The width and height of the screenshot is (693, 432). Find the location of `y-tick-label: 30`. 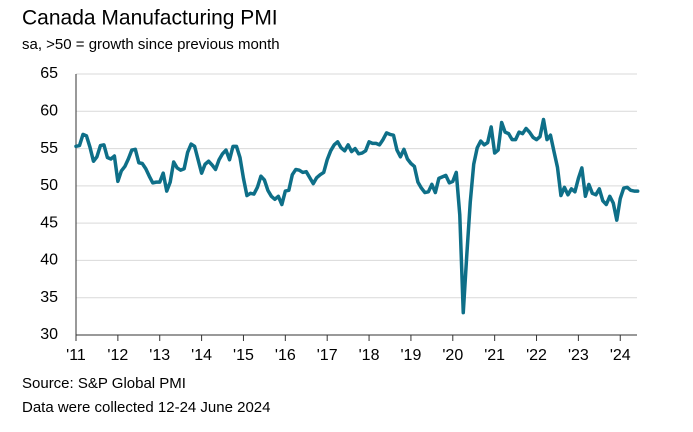

y-tick-label: 30 is located at coordinates (49, 334).